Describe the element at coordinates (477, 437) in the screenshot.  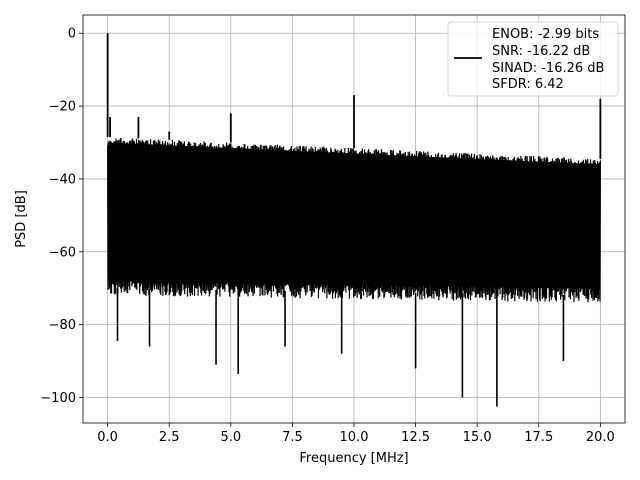
I see `x-tick-label: 15.0` at that location.